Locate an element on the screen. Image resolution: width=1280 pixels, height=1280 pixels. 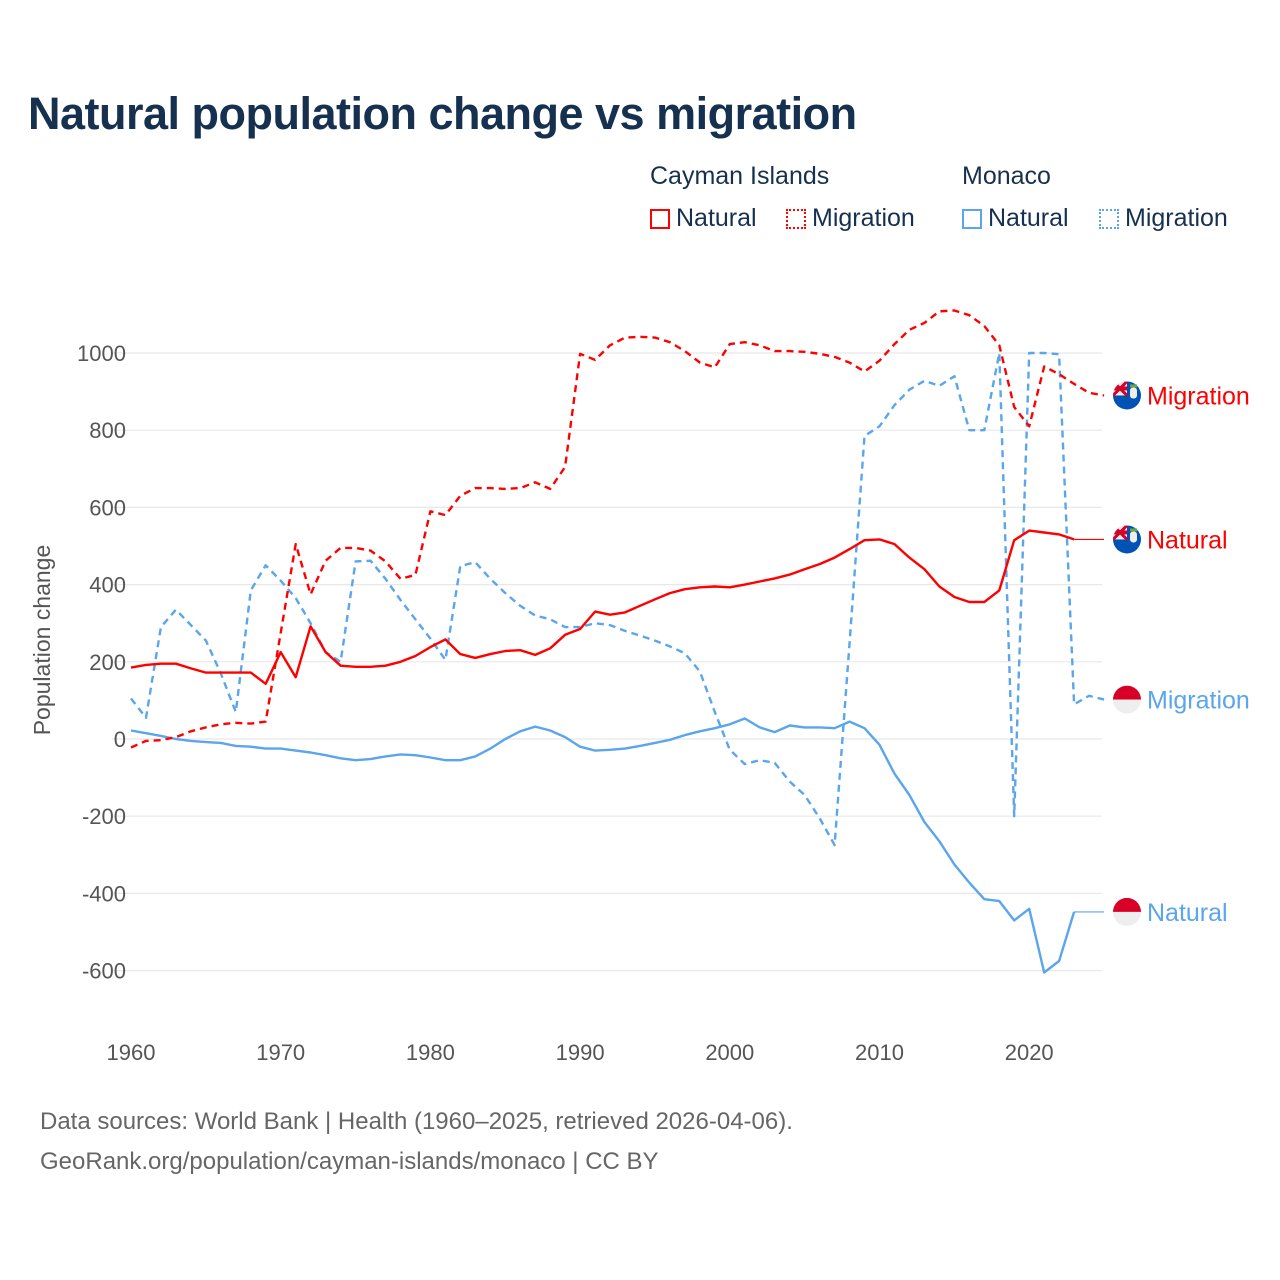
legend-swatch-solid-blue is located at coordinates (972, 218).